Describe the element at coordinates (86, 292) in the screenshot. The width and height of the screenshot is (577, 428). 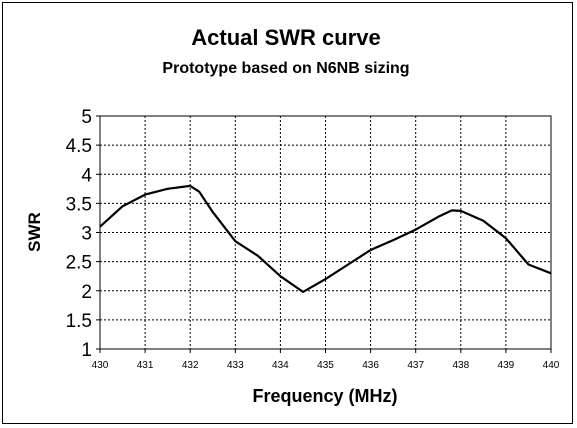
I see `y-tick-label: 2` at that location.